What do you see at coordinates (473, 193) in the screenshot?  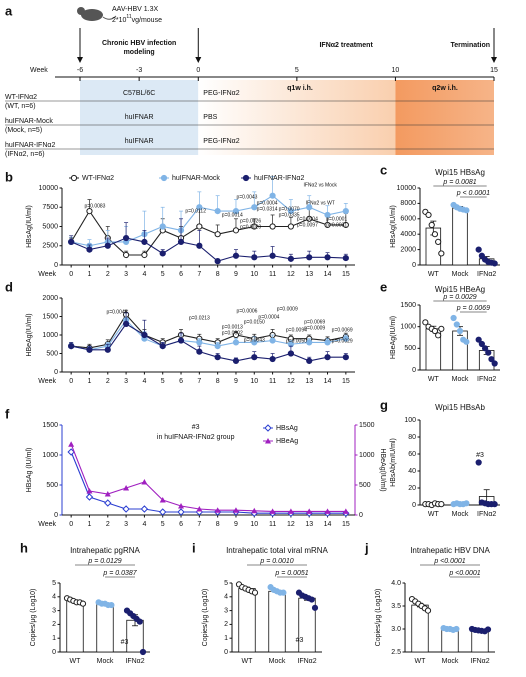 I see `p-value: p < 0.0001` at bounding box center [473, 193].